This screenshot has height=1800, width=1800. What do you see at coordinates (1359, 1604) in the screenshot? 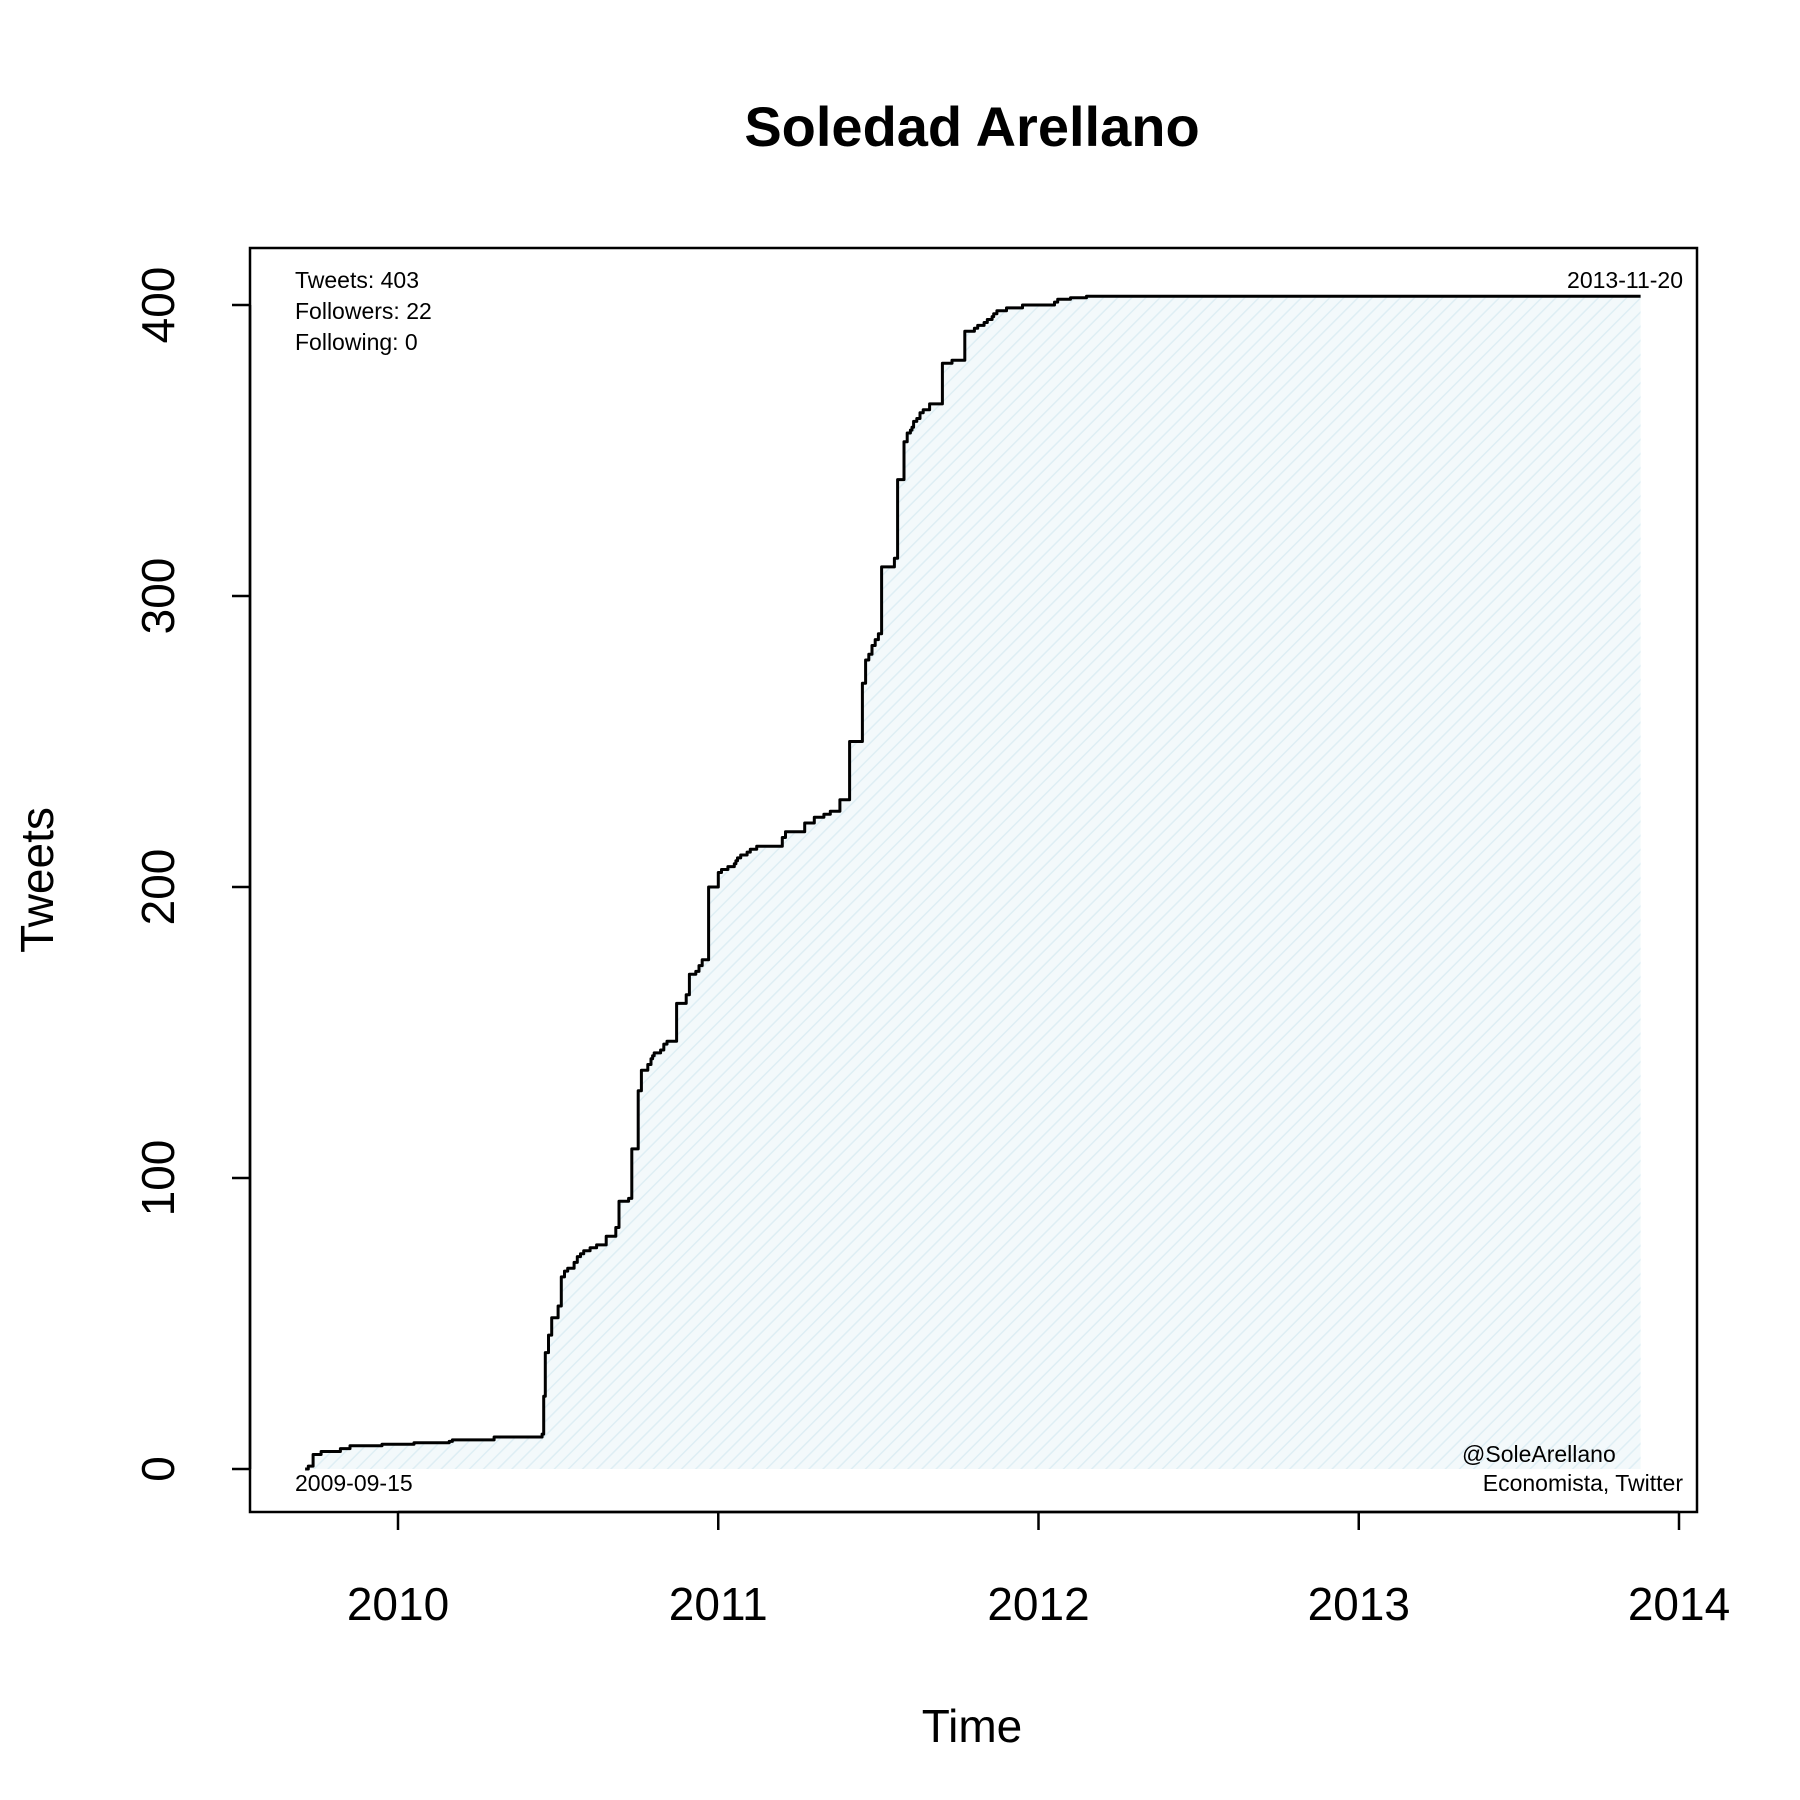
I see `x-tick-label-2013: 2013` at bounding box center [1359, 1604].